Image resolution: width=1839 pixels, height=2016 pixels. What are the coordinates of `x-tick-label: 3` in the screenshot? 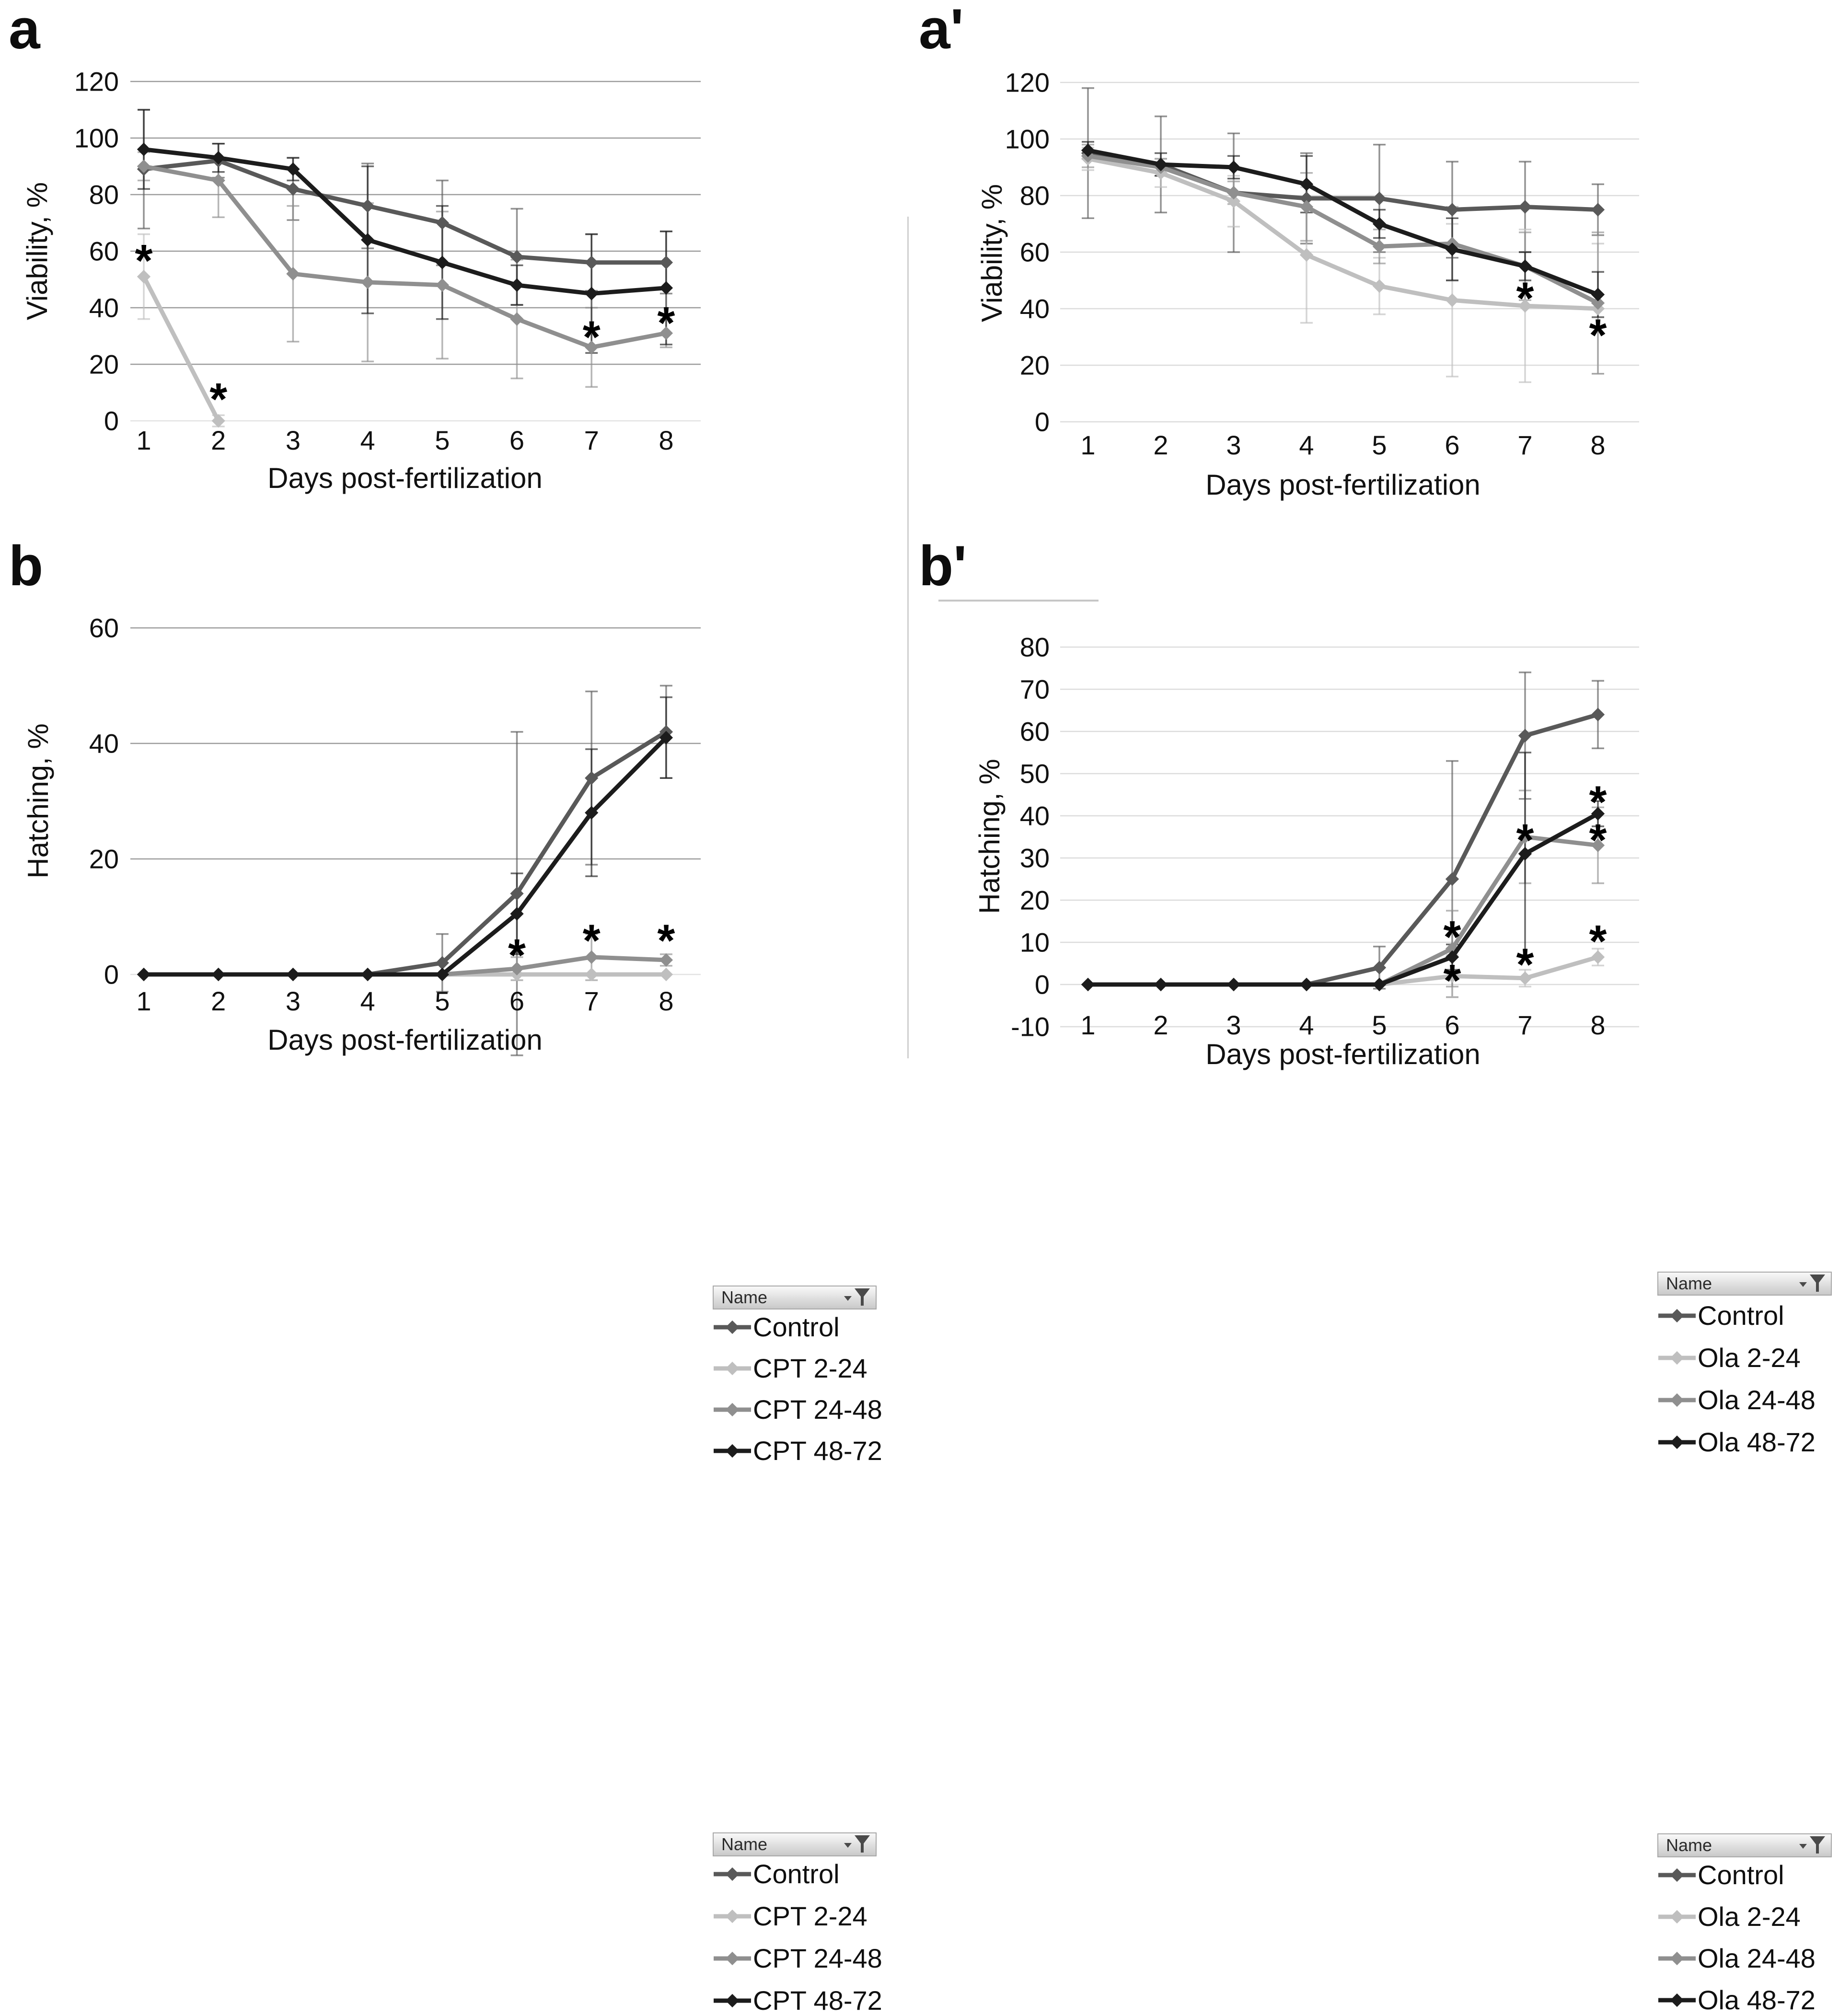 It's located at (1233, 445).